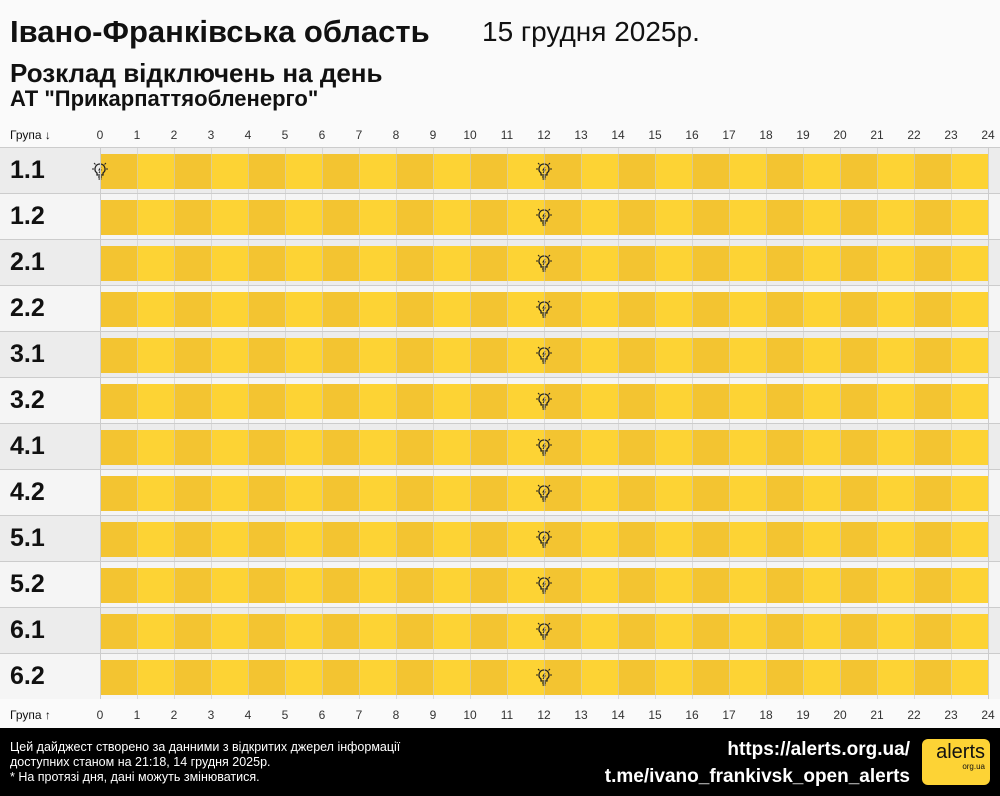 The height and width of the screenshot is (796, 1000). I want to click on hour-tick: 20, so click(840, 715).